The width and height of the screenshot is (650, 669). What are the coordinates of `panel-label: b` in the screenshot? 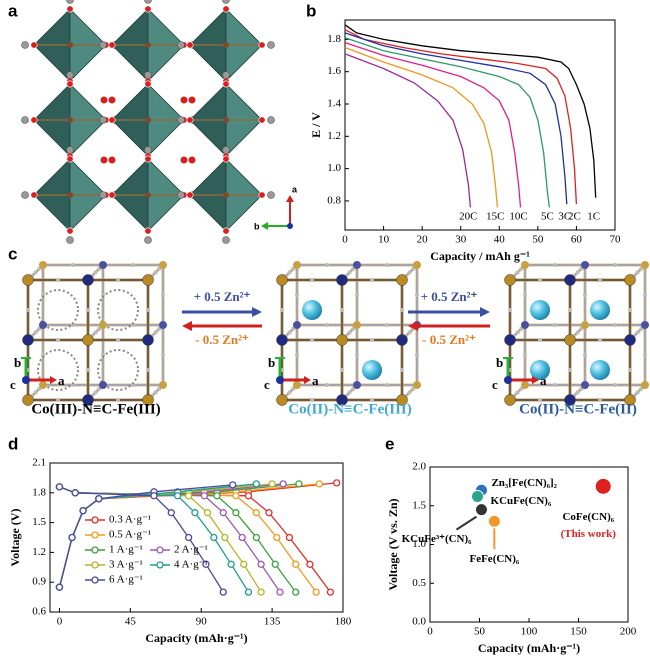 It's located at (311, 10).